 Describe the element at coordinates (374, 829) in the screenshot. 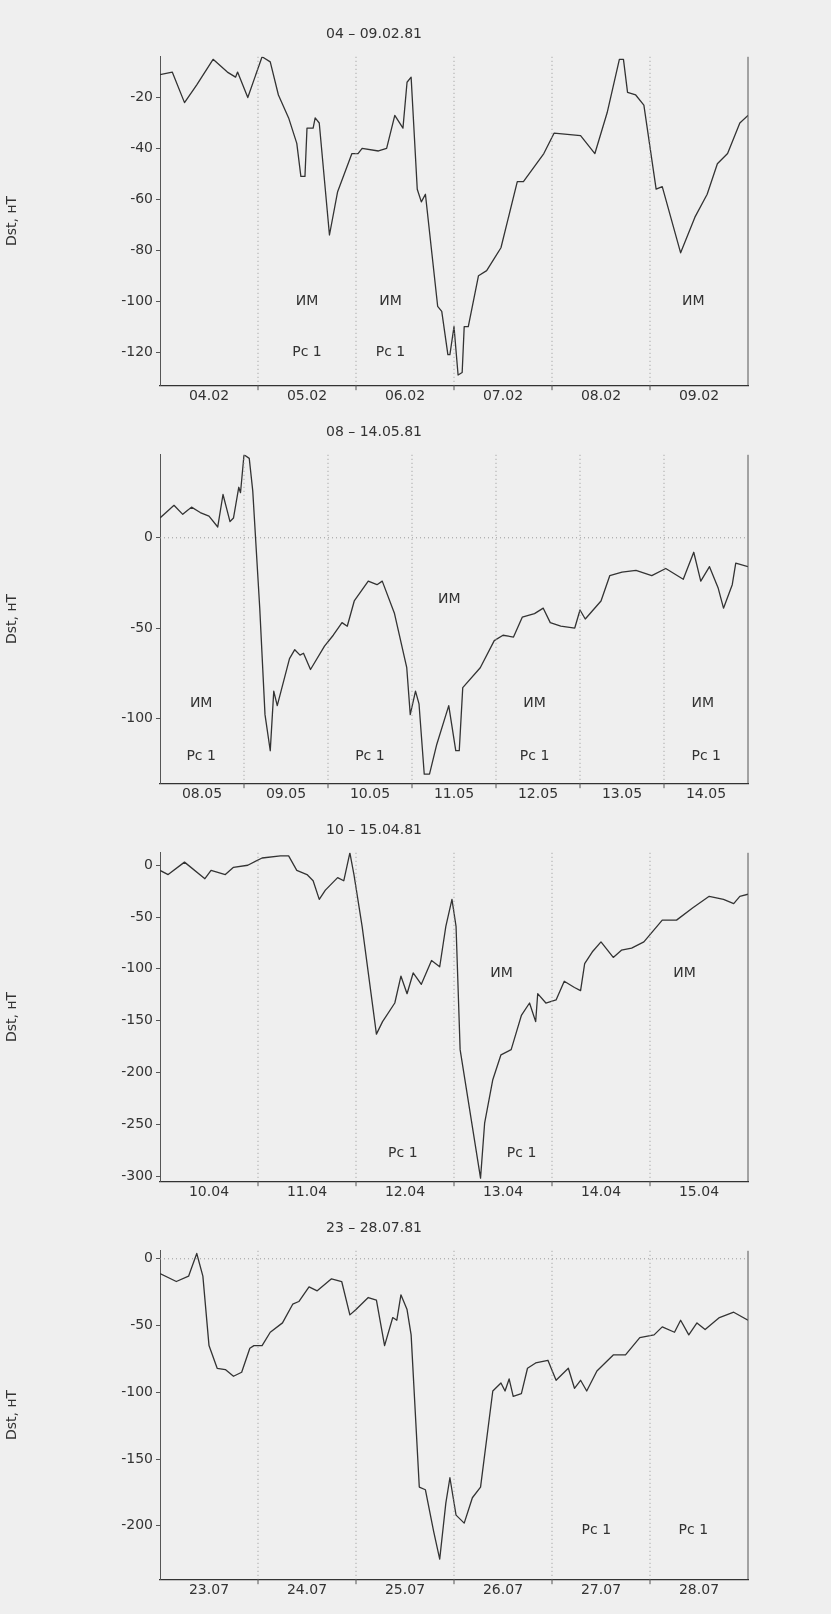

I see `chart-title: 10 – 15.04.81` at that location.